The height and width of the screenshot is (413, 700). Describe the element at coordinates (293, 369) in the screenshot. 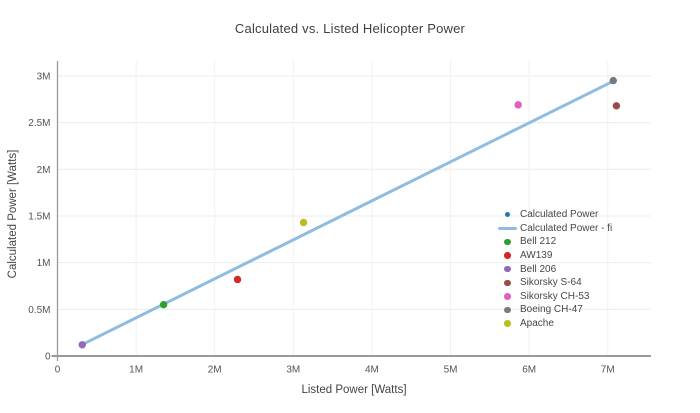

I see `x-tick-label: 3M` at that location.